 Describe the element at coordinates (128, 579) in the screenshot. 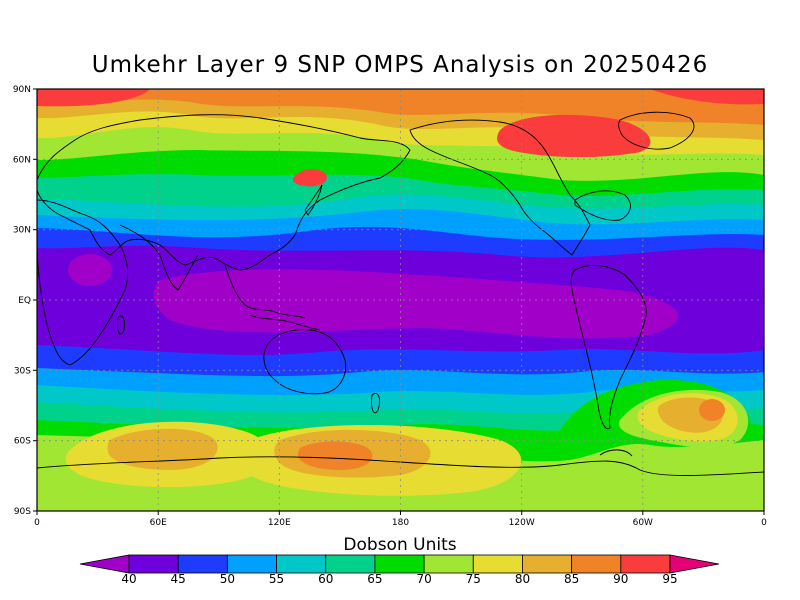

I see `colorbar-tick-label: 40` at that location.